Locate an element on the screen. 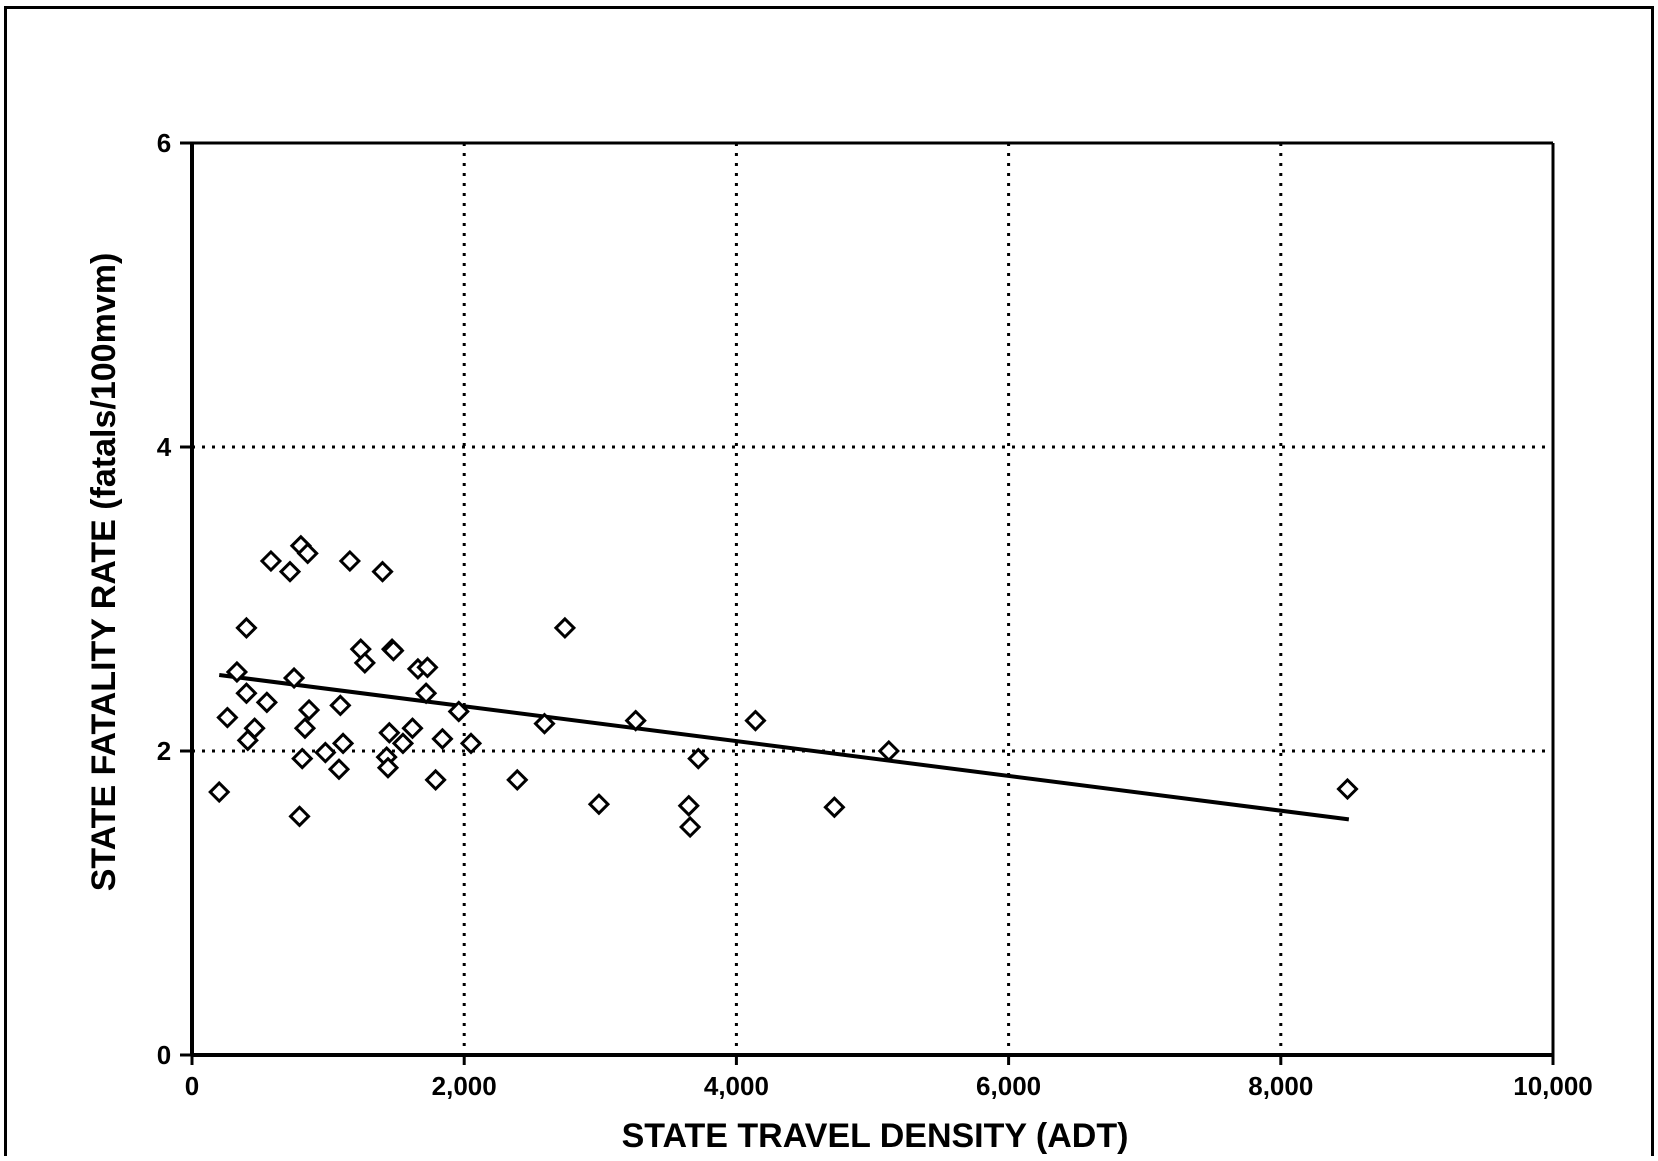 The height and width of the screenshot is (1161, 1658). x-tick-label: 0 is located at coordinates (192, 1086).